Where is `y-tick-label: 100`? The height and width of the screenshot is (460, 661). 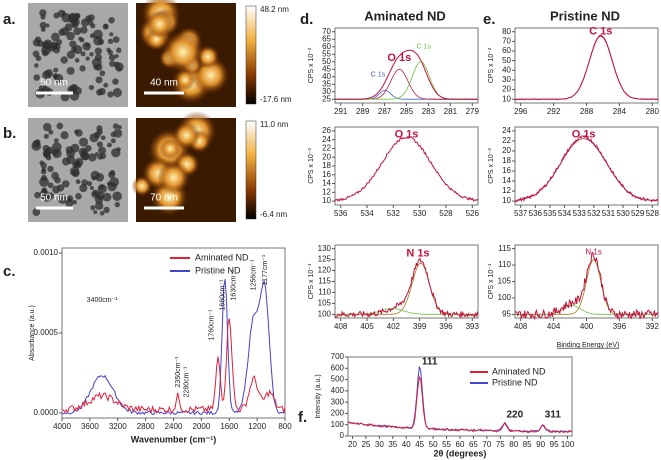 y-tick-label: 100 is located at coordinates (338, 424).